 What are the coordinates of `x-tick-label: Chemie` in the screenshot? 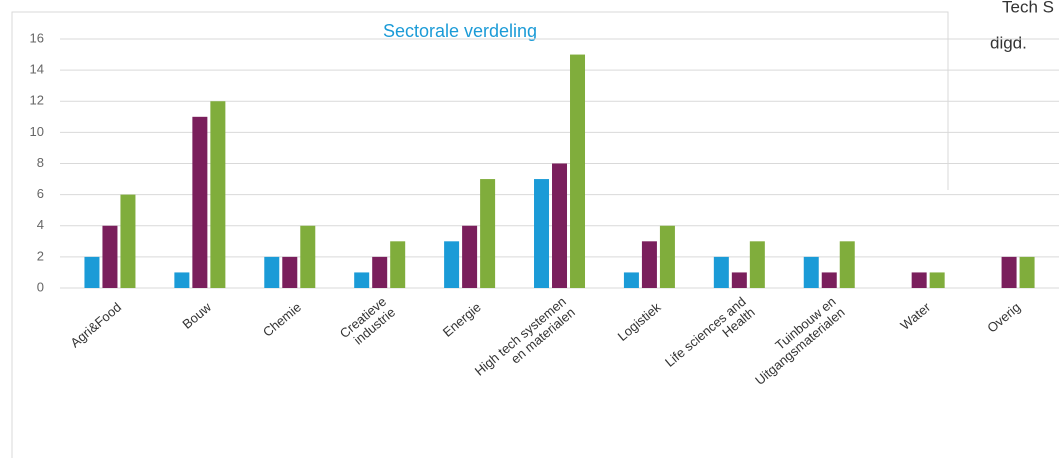 It's located at (282, 319).